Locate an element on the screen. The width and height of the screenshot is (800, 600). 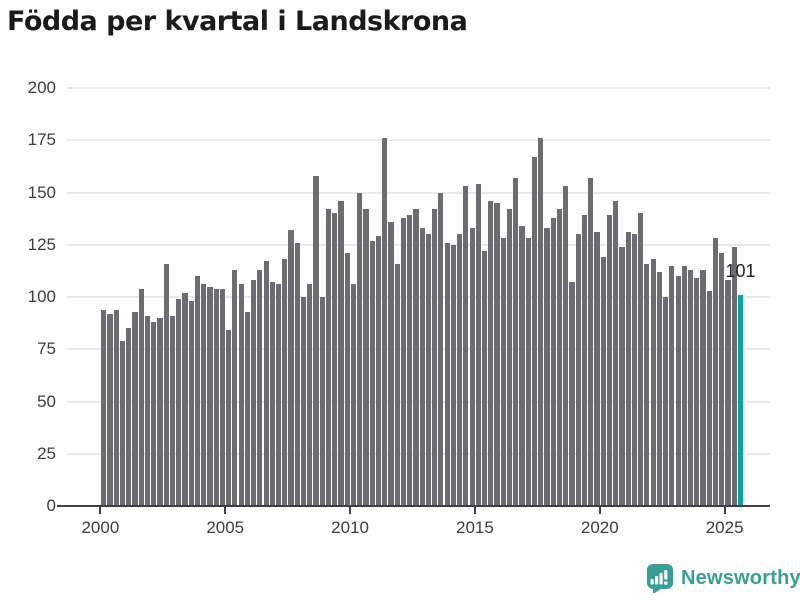
y-axis-label: 175 is located at coordinates (41, 140).